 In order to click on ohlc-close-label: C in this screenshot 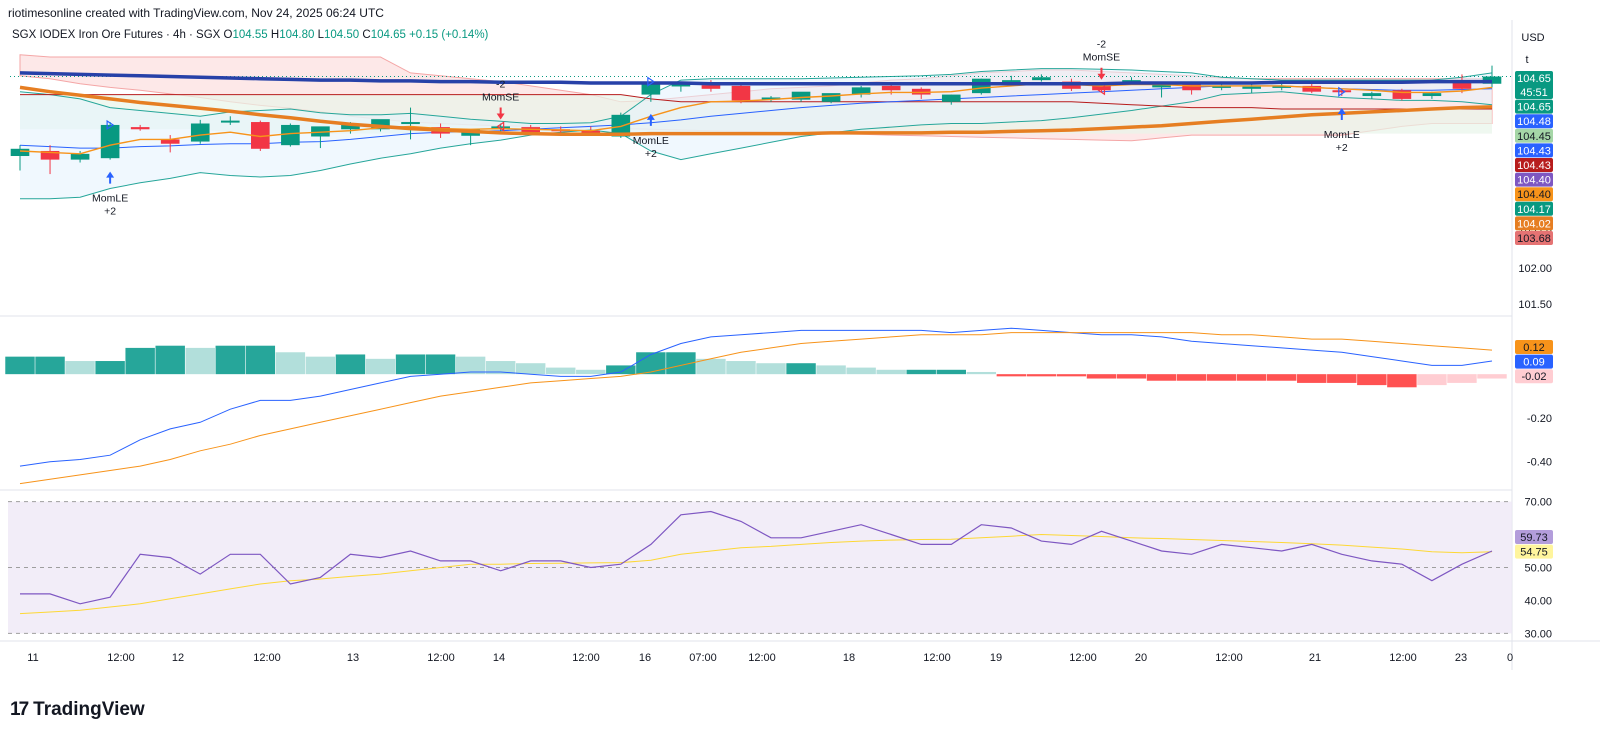, I will do `click(366, 35)`.